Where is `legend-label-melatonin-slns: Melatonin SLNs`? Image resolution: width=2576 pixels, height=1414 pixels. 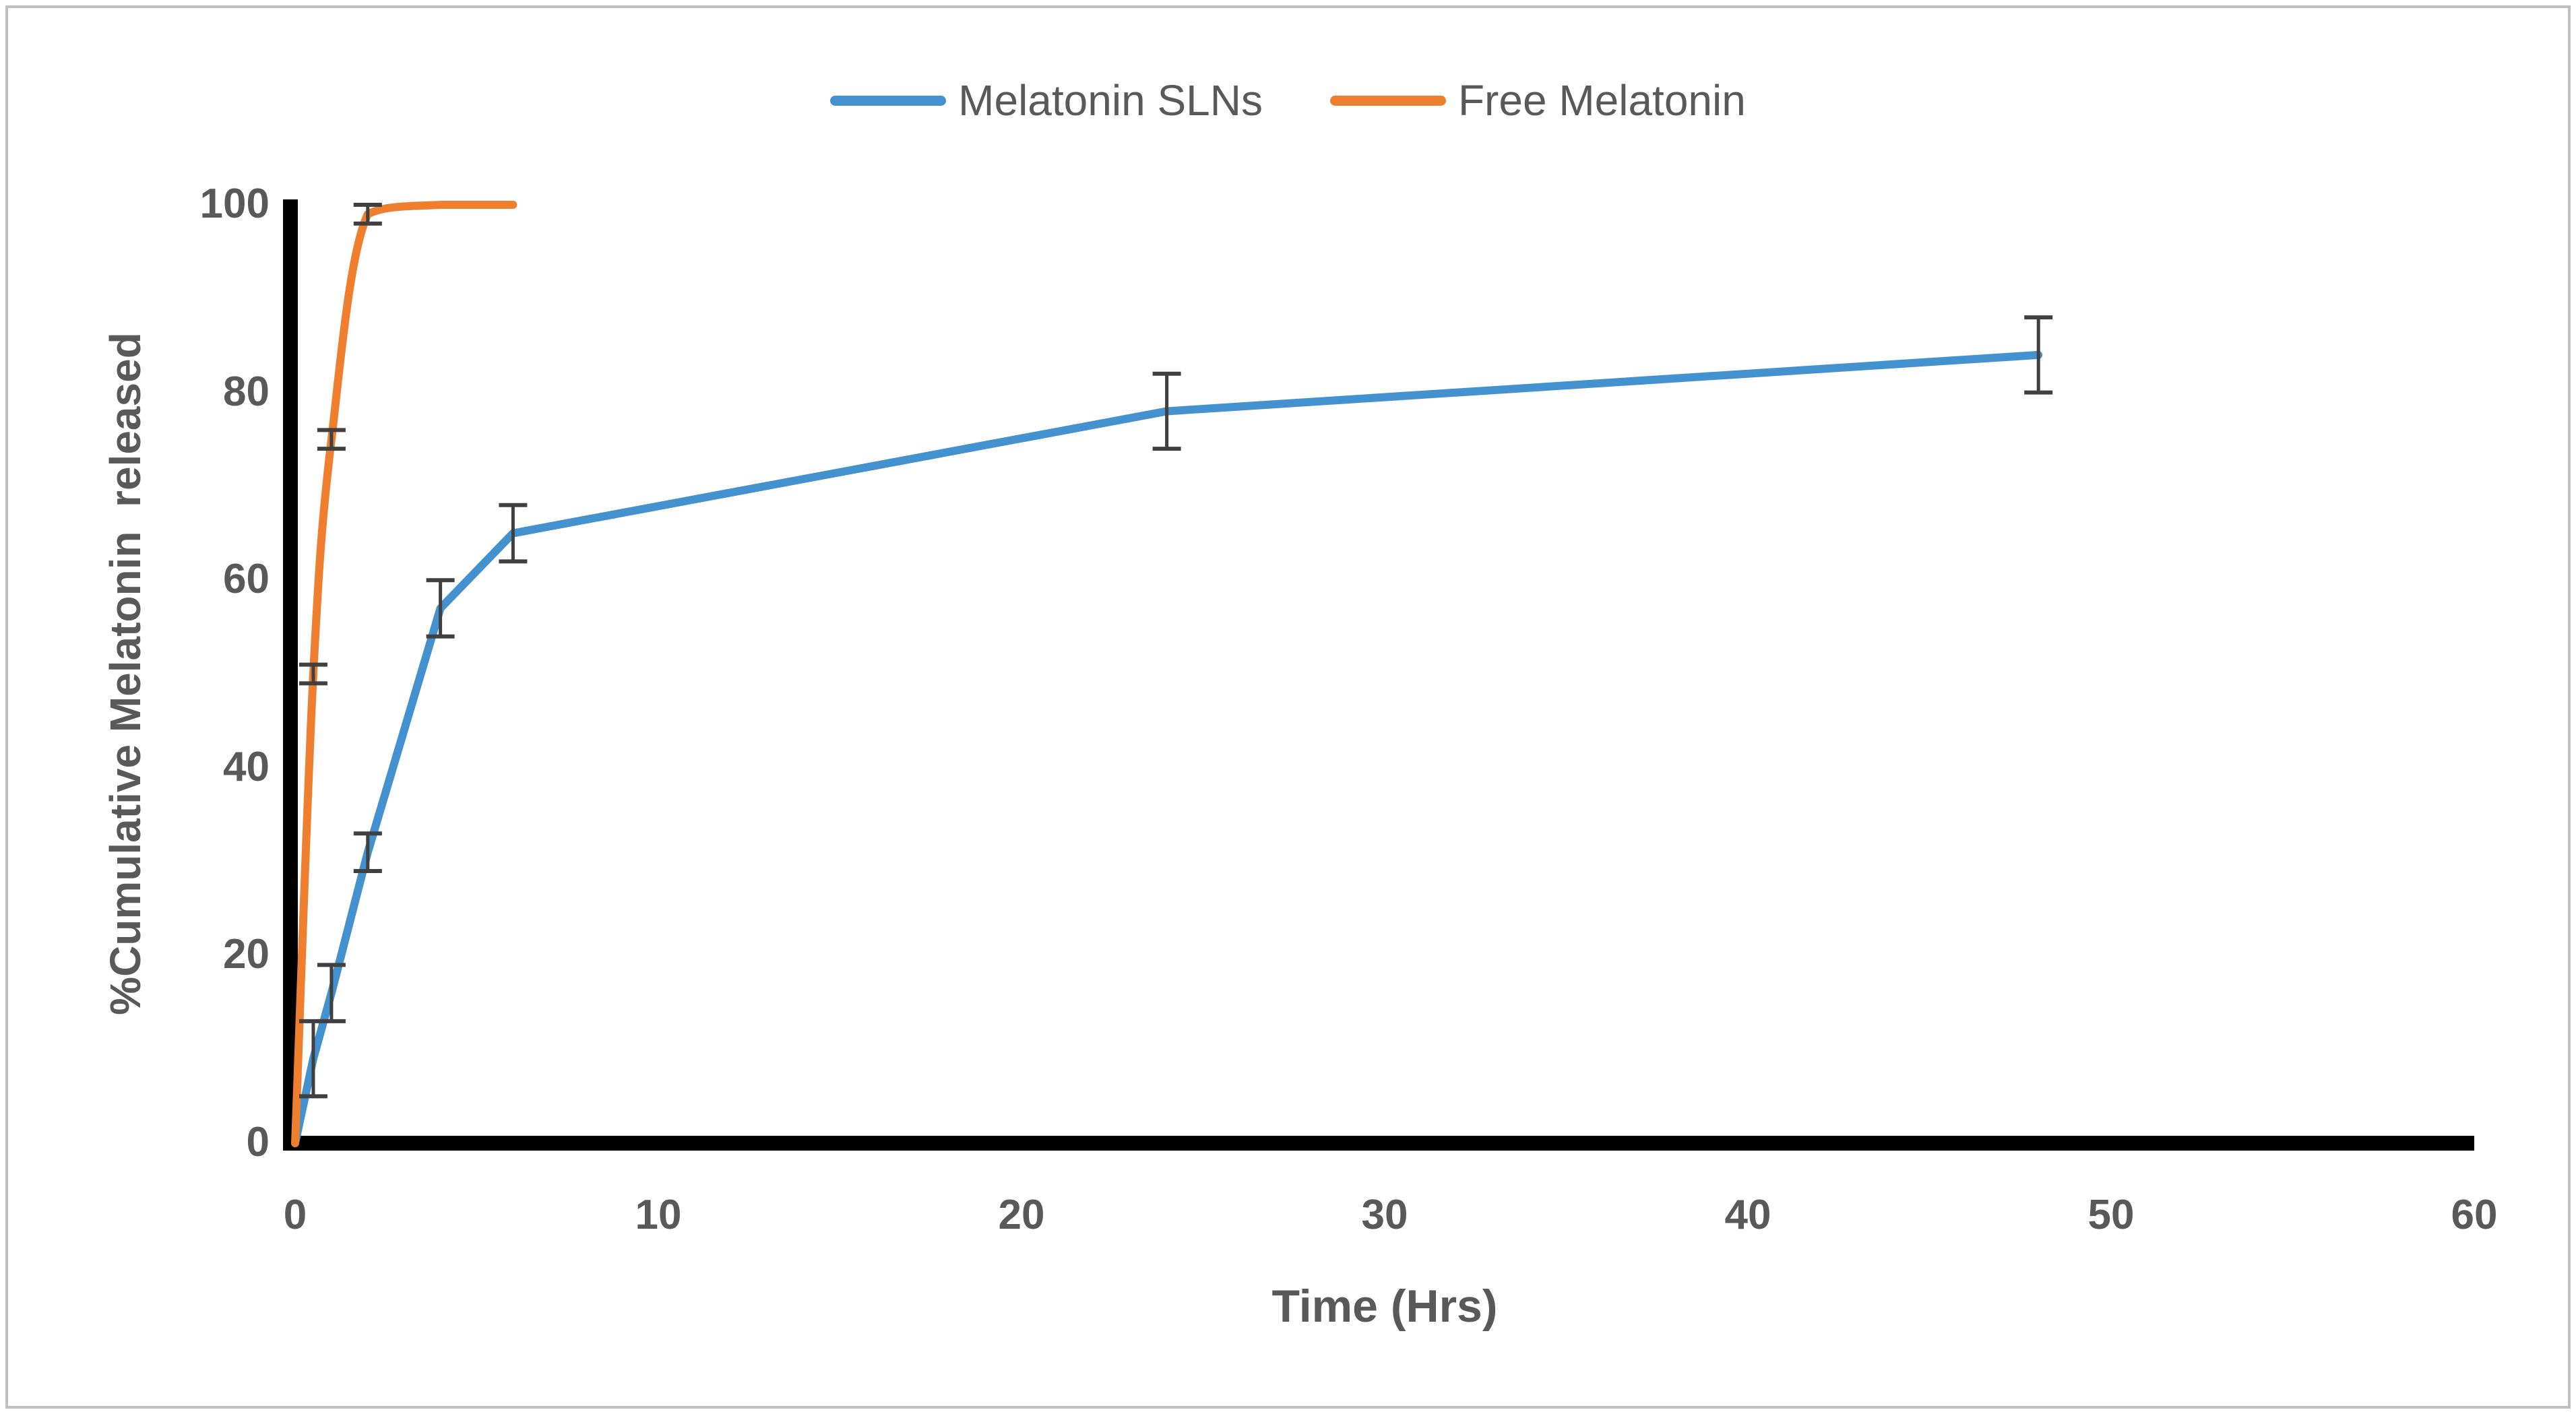 legend-label-melatonin-slns: Melatonin SLNs is located at coordinates (1110, 100).